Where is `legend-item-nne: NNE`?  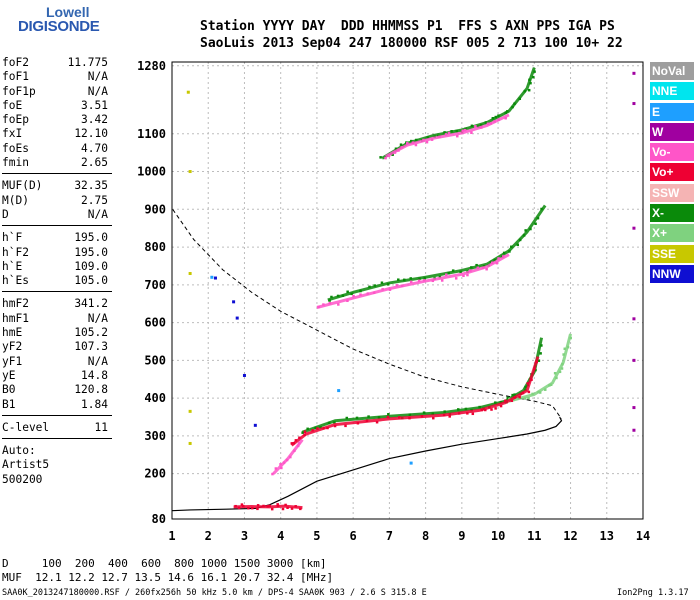 legend-item-nne: NNE is located at coordinates (672, 91).